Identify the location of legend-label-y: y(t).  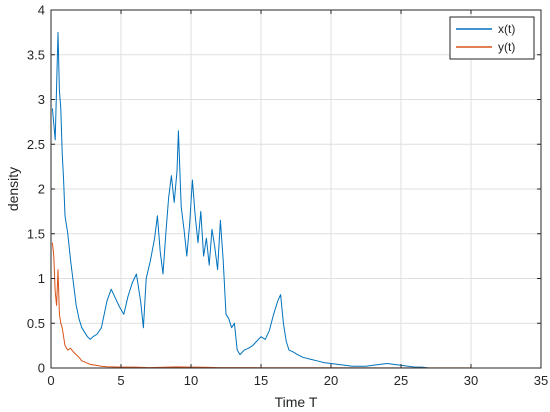
(506, 47).